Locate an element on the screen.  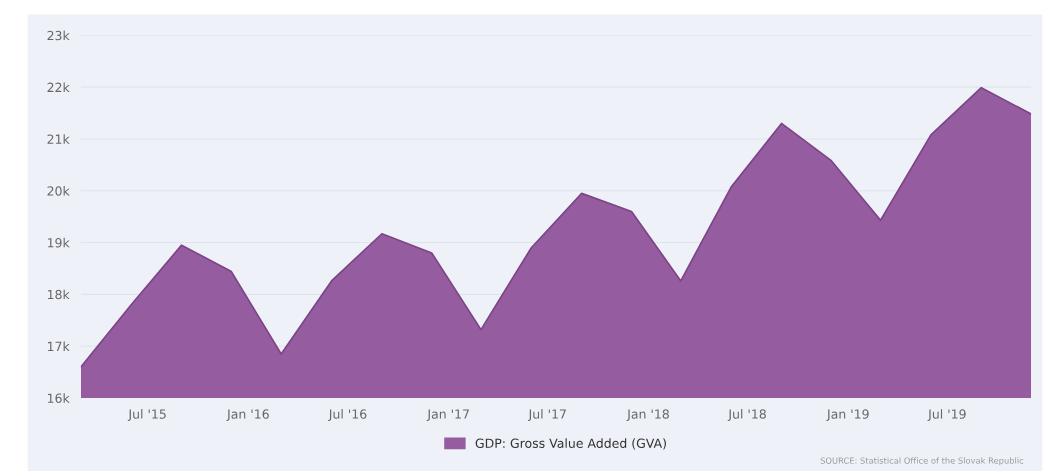
y-tick-label: 18k is located at coordinates (58, 294).